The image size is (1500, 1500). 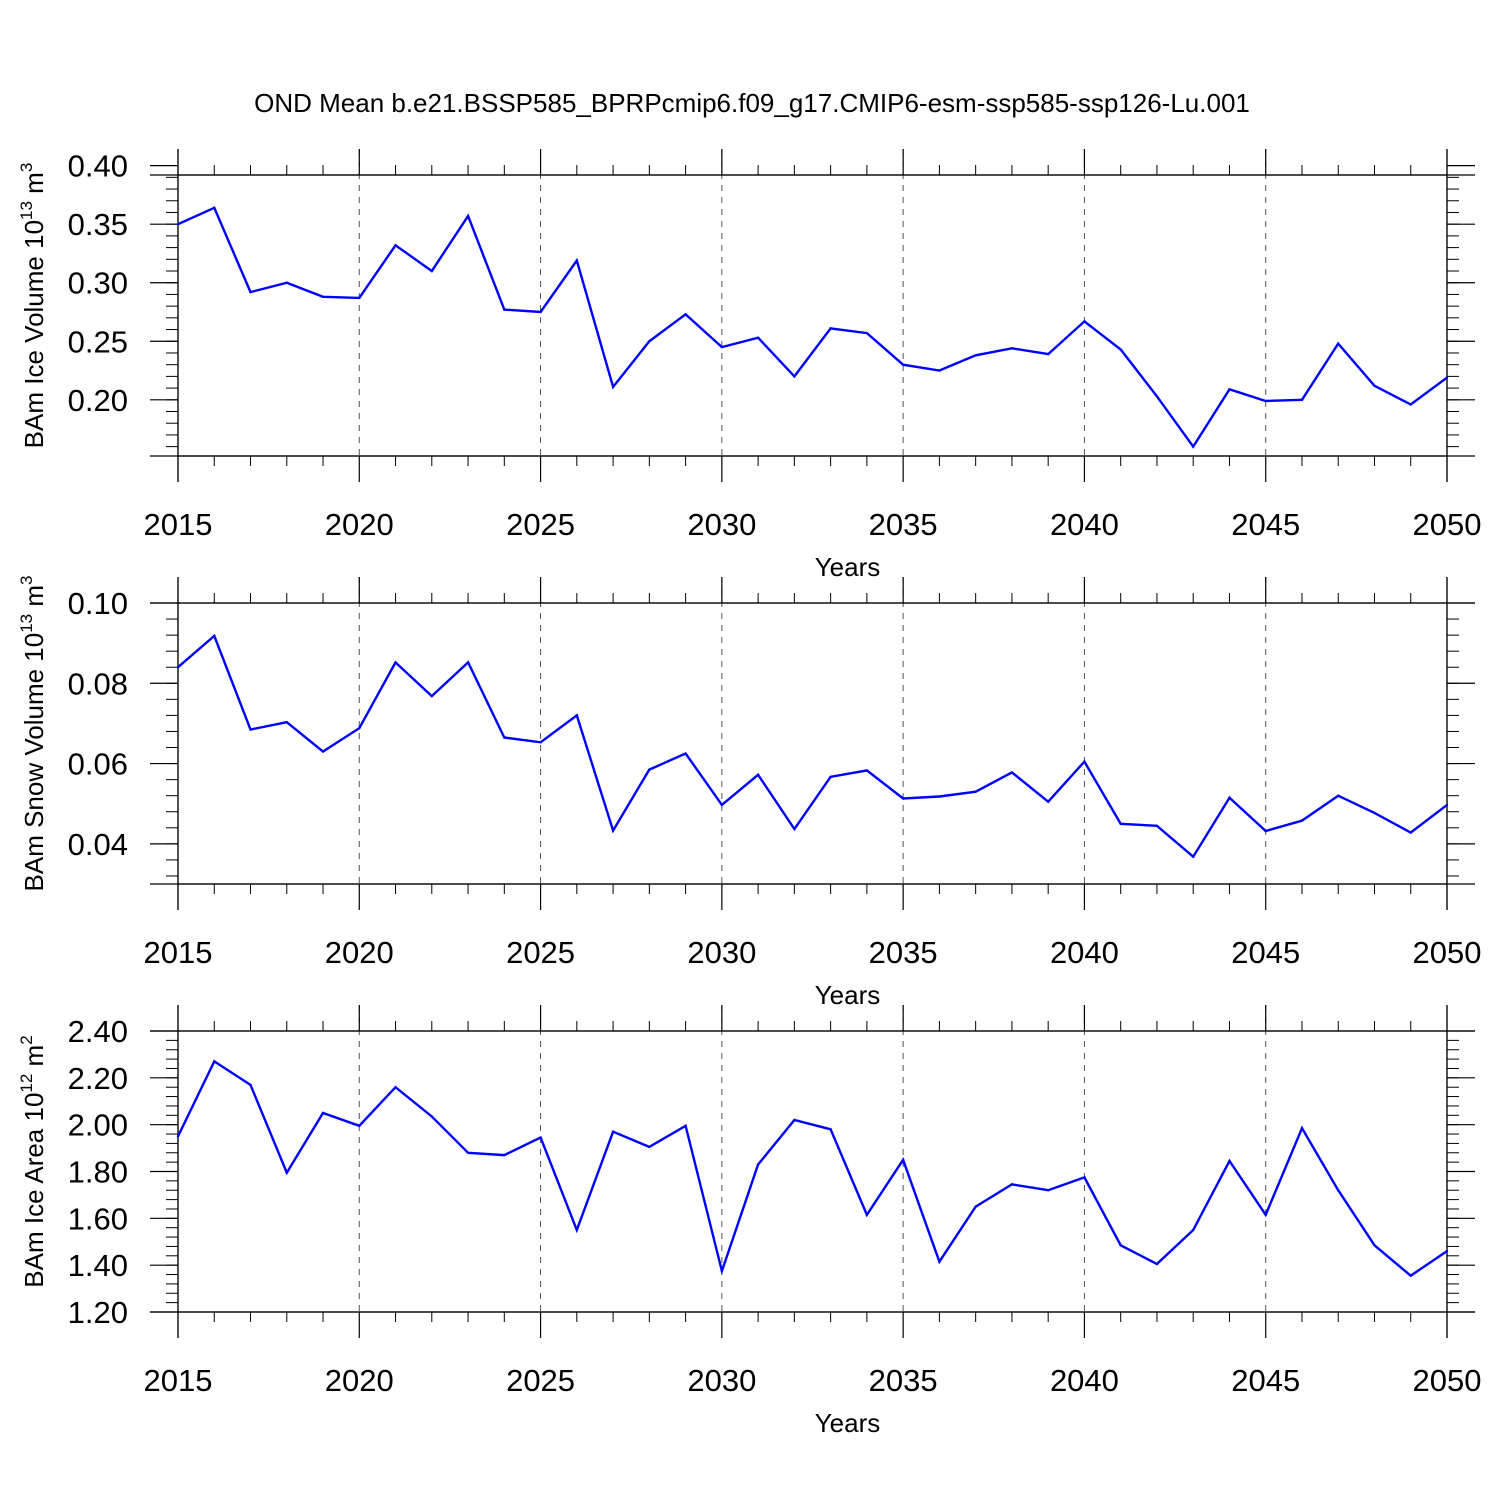 What do you see at coordinates (359, 524) in the screenshot?
I see `x-tick-label: 2020` at bounding box center [359, 524].